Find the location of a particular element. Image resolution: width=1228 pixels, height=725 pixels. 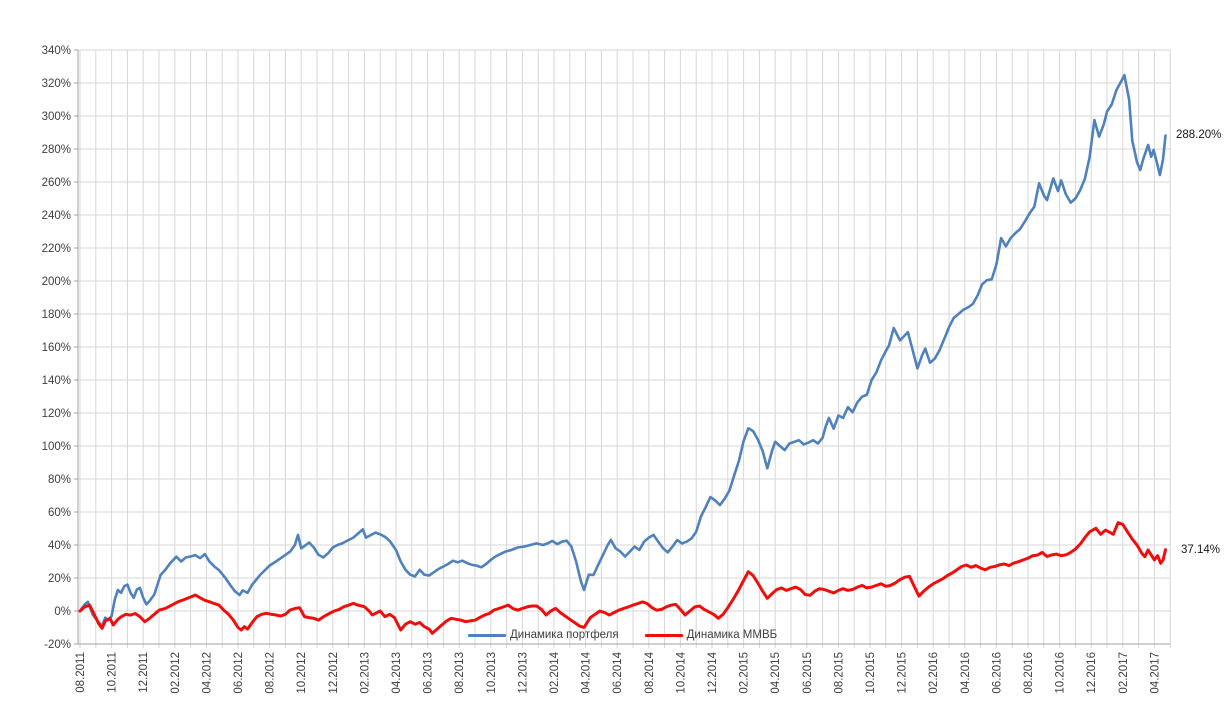

portfolio-line-swatch is located at coordinates (487, 635).